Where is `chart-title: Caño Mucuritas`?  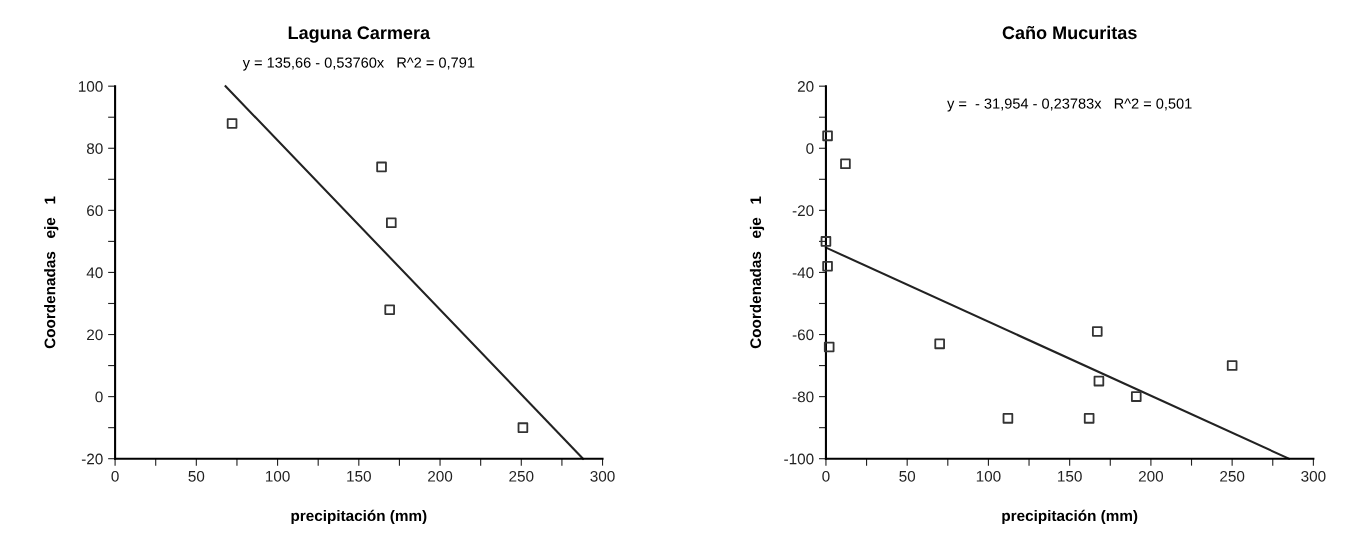
chart-title: Caño Mucuritas is located at coordinates (1069, 32).